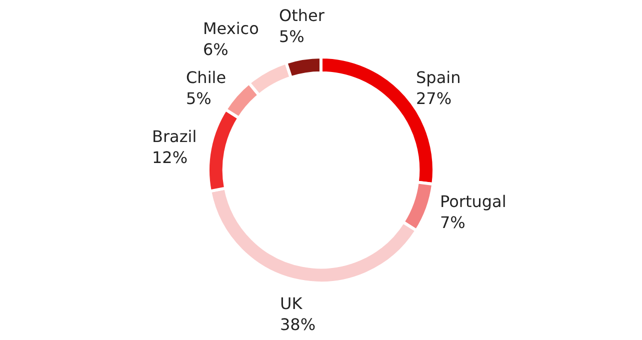 This screenshot has height=340, width=642. I want to click on slice-label: Chile, so click(206, 77).